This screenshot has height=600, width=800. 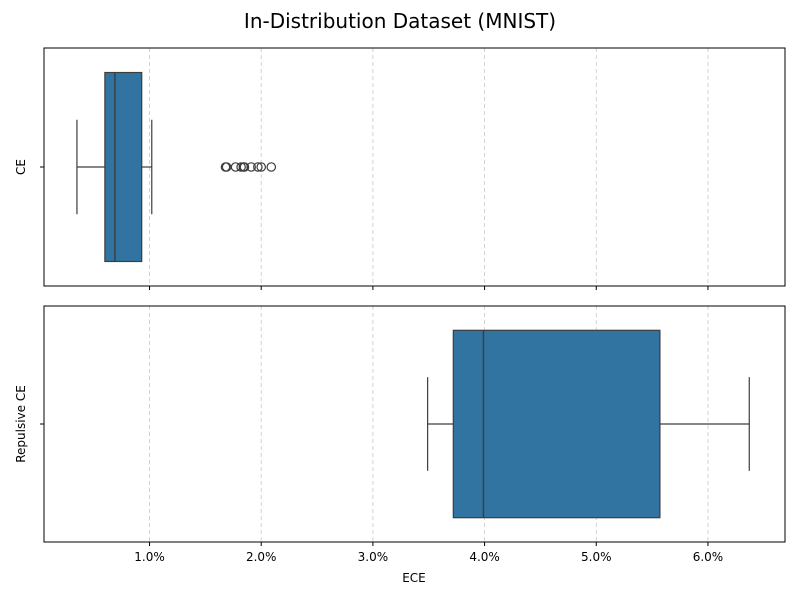 What do you see at coordinates (708, 557) in the screenshot?
I see `x-tick-label-5: 6.0%` at bounding box center [708, 557].